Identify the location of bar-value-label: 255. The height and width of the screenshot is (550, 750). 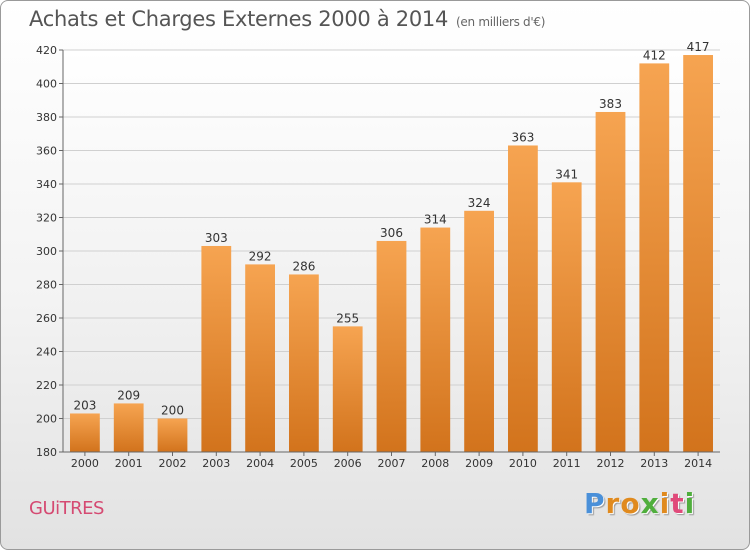
(347, 318).